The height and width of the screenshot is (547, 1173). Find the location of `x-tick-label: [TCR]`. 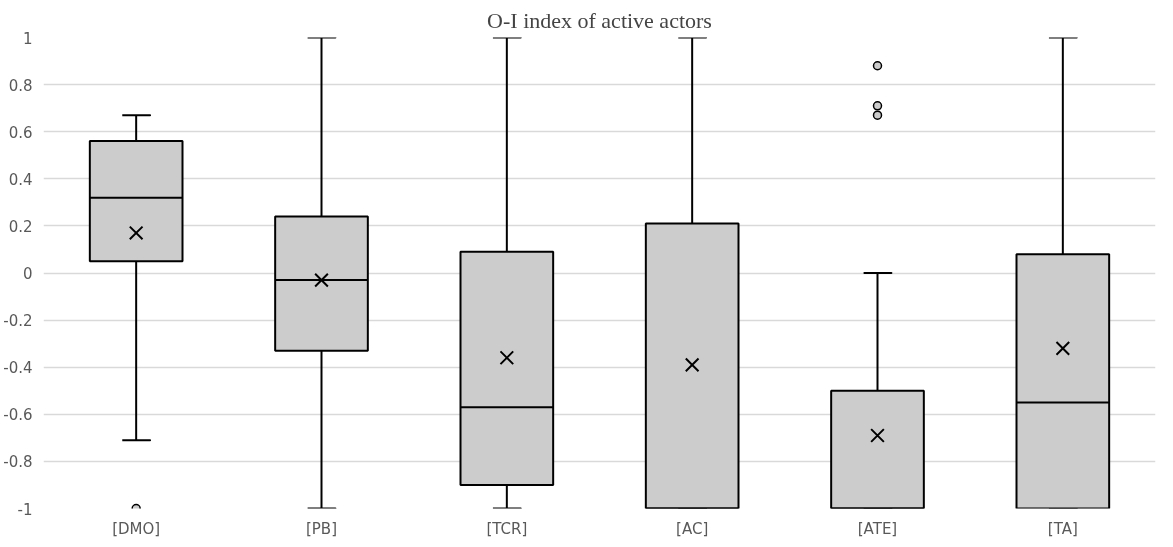

x-tick-label: [TCR] is located at coordinates (507, 528).